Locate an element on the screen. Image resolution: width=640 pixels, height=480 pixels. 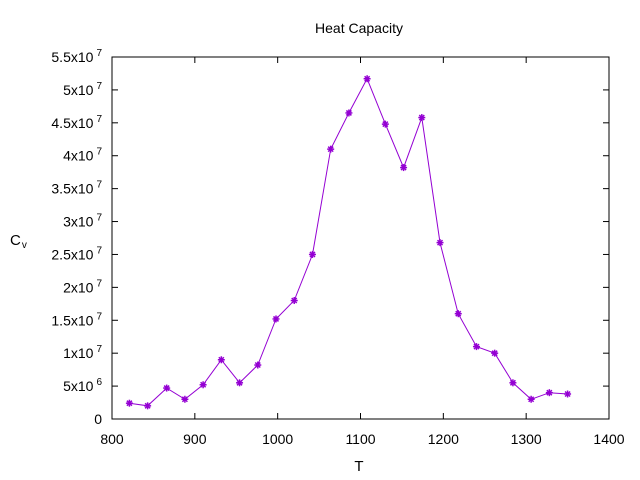
y-tick-label: 3x10 7 is located at coordinates (82, 221).